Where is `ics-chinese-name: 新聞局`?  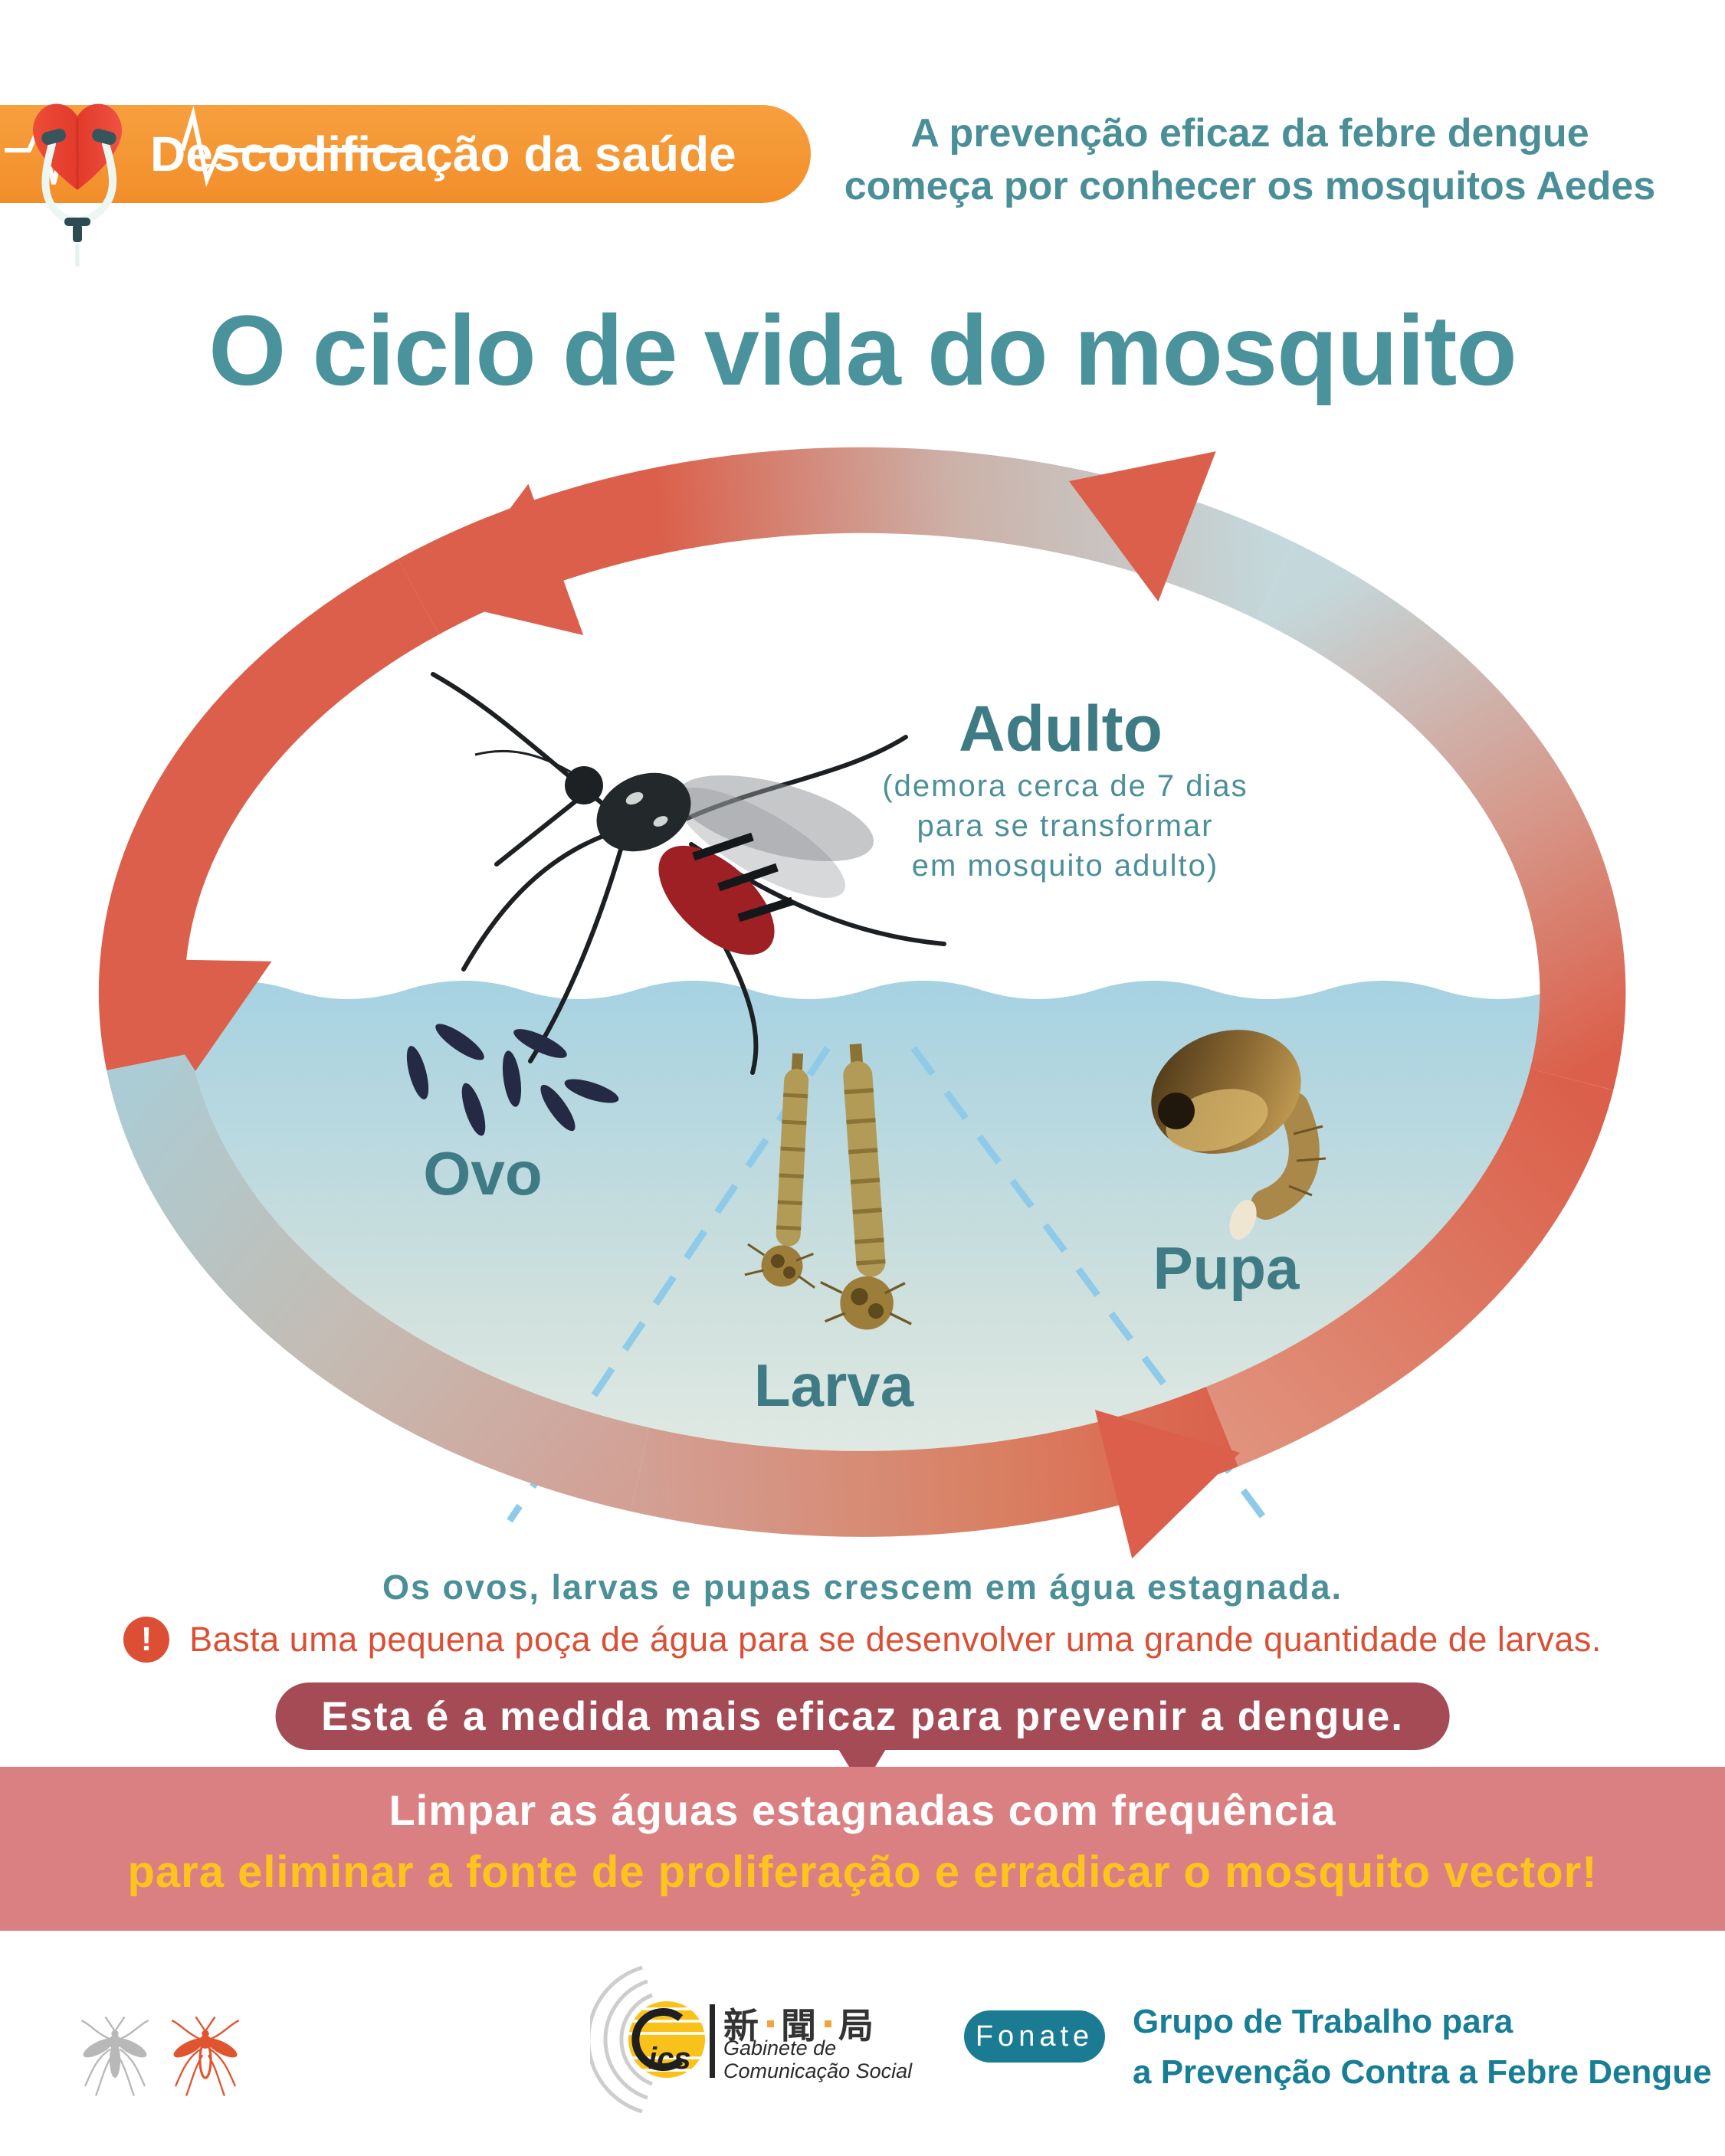 ics-chinese-name: 新聞局 is located at coordinates (799, 2023).